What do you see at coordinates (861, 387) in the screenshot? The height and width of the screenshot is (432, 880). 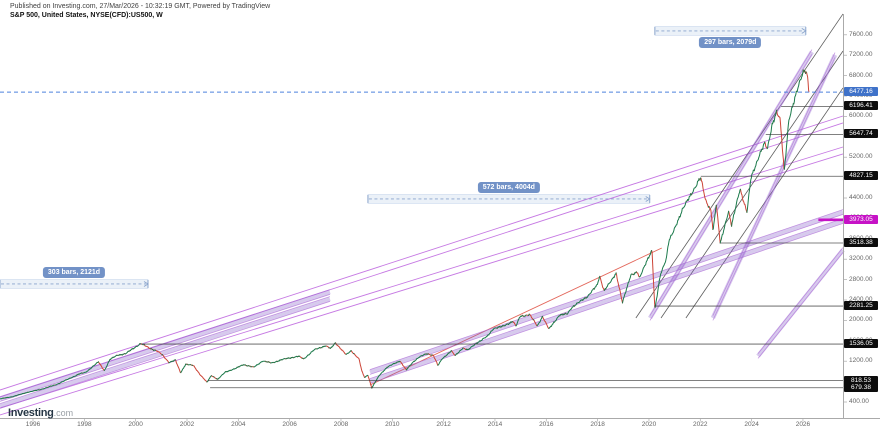 I see `price-level-badge: 679.38` at bounding box center [861, 387].